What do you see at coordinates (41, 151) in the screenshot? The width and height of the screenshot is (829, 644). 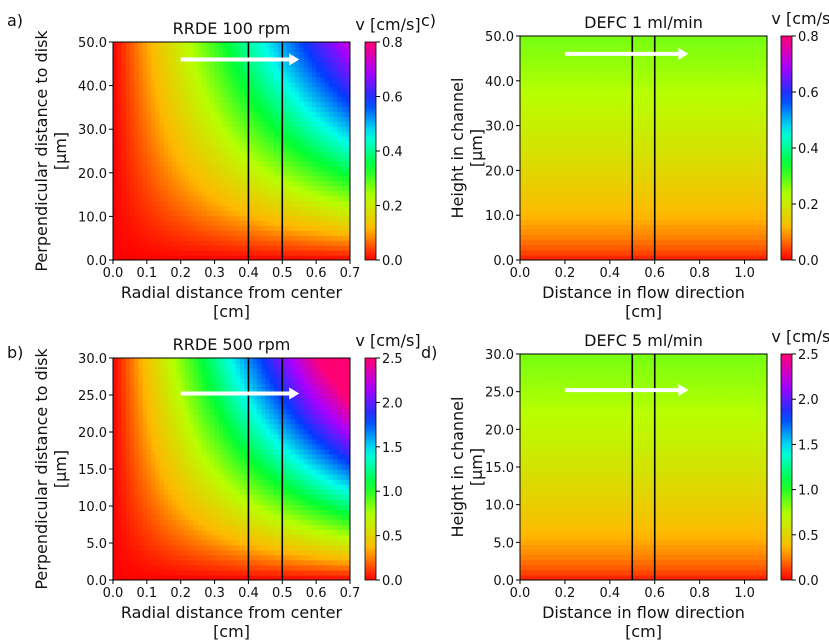 I see `y-axis-label: Perpendicular distance to disk` at bounding box center [41, 151].